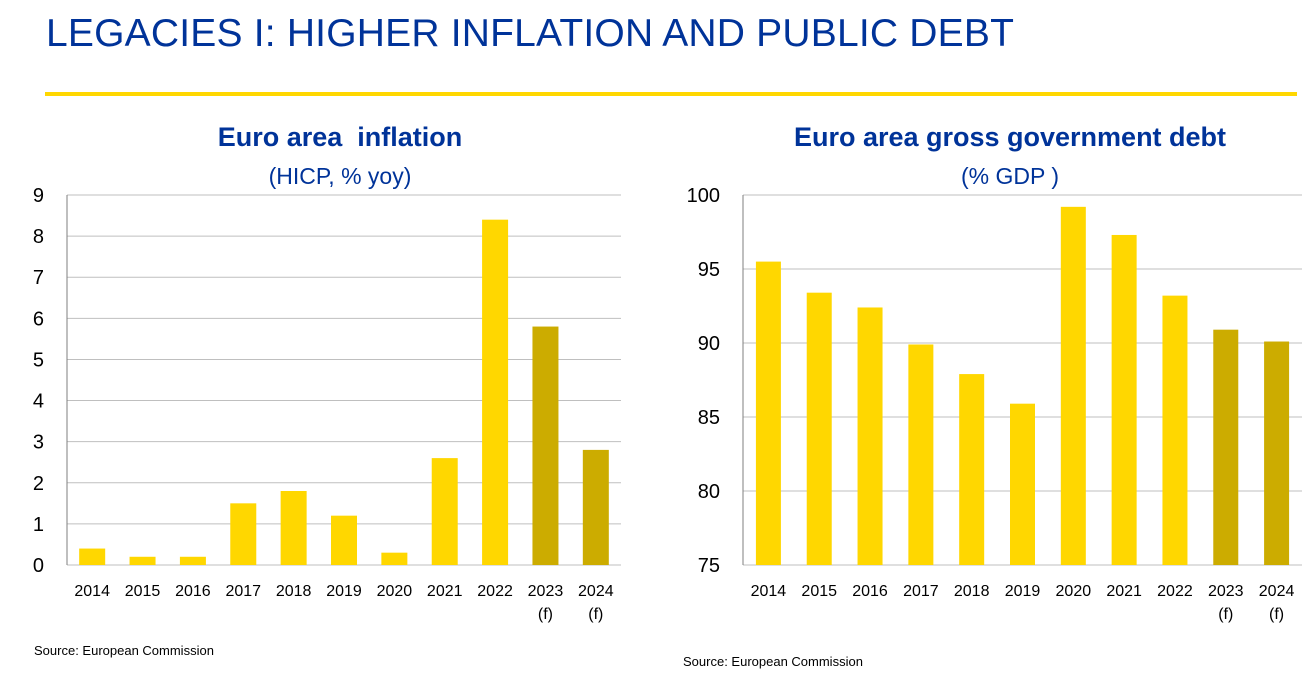 The height and width of the screenshot is (686, 1316). Describe the element at coordinates (344, 591) in the screenshot. I see `inflation-x-tick-label: 2019` at that location.